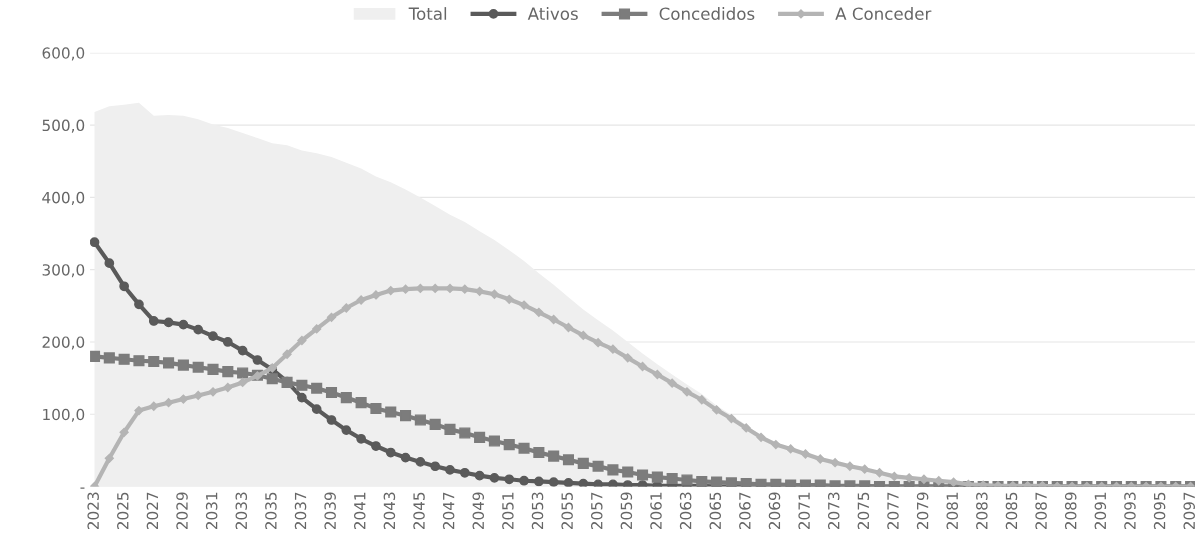  Describe the element at coordinates (63, 126) in the screenshot. I see `y-tick-label: 500,0` at that location.